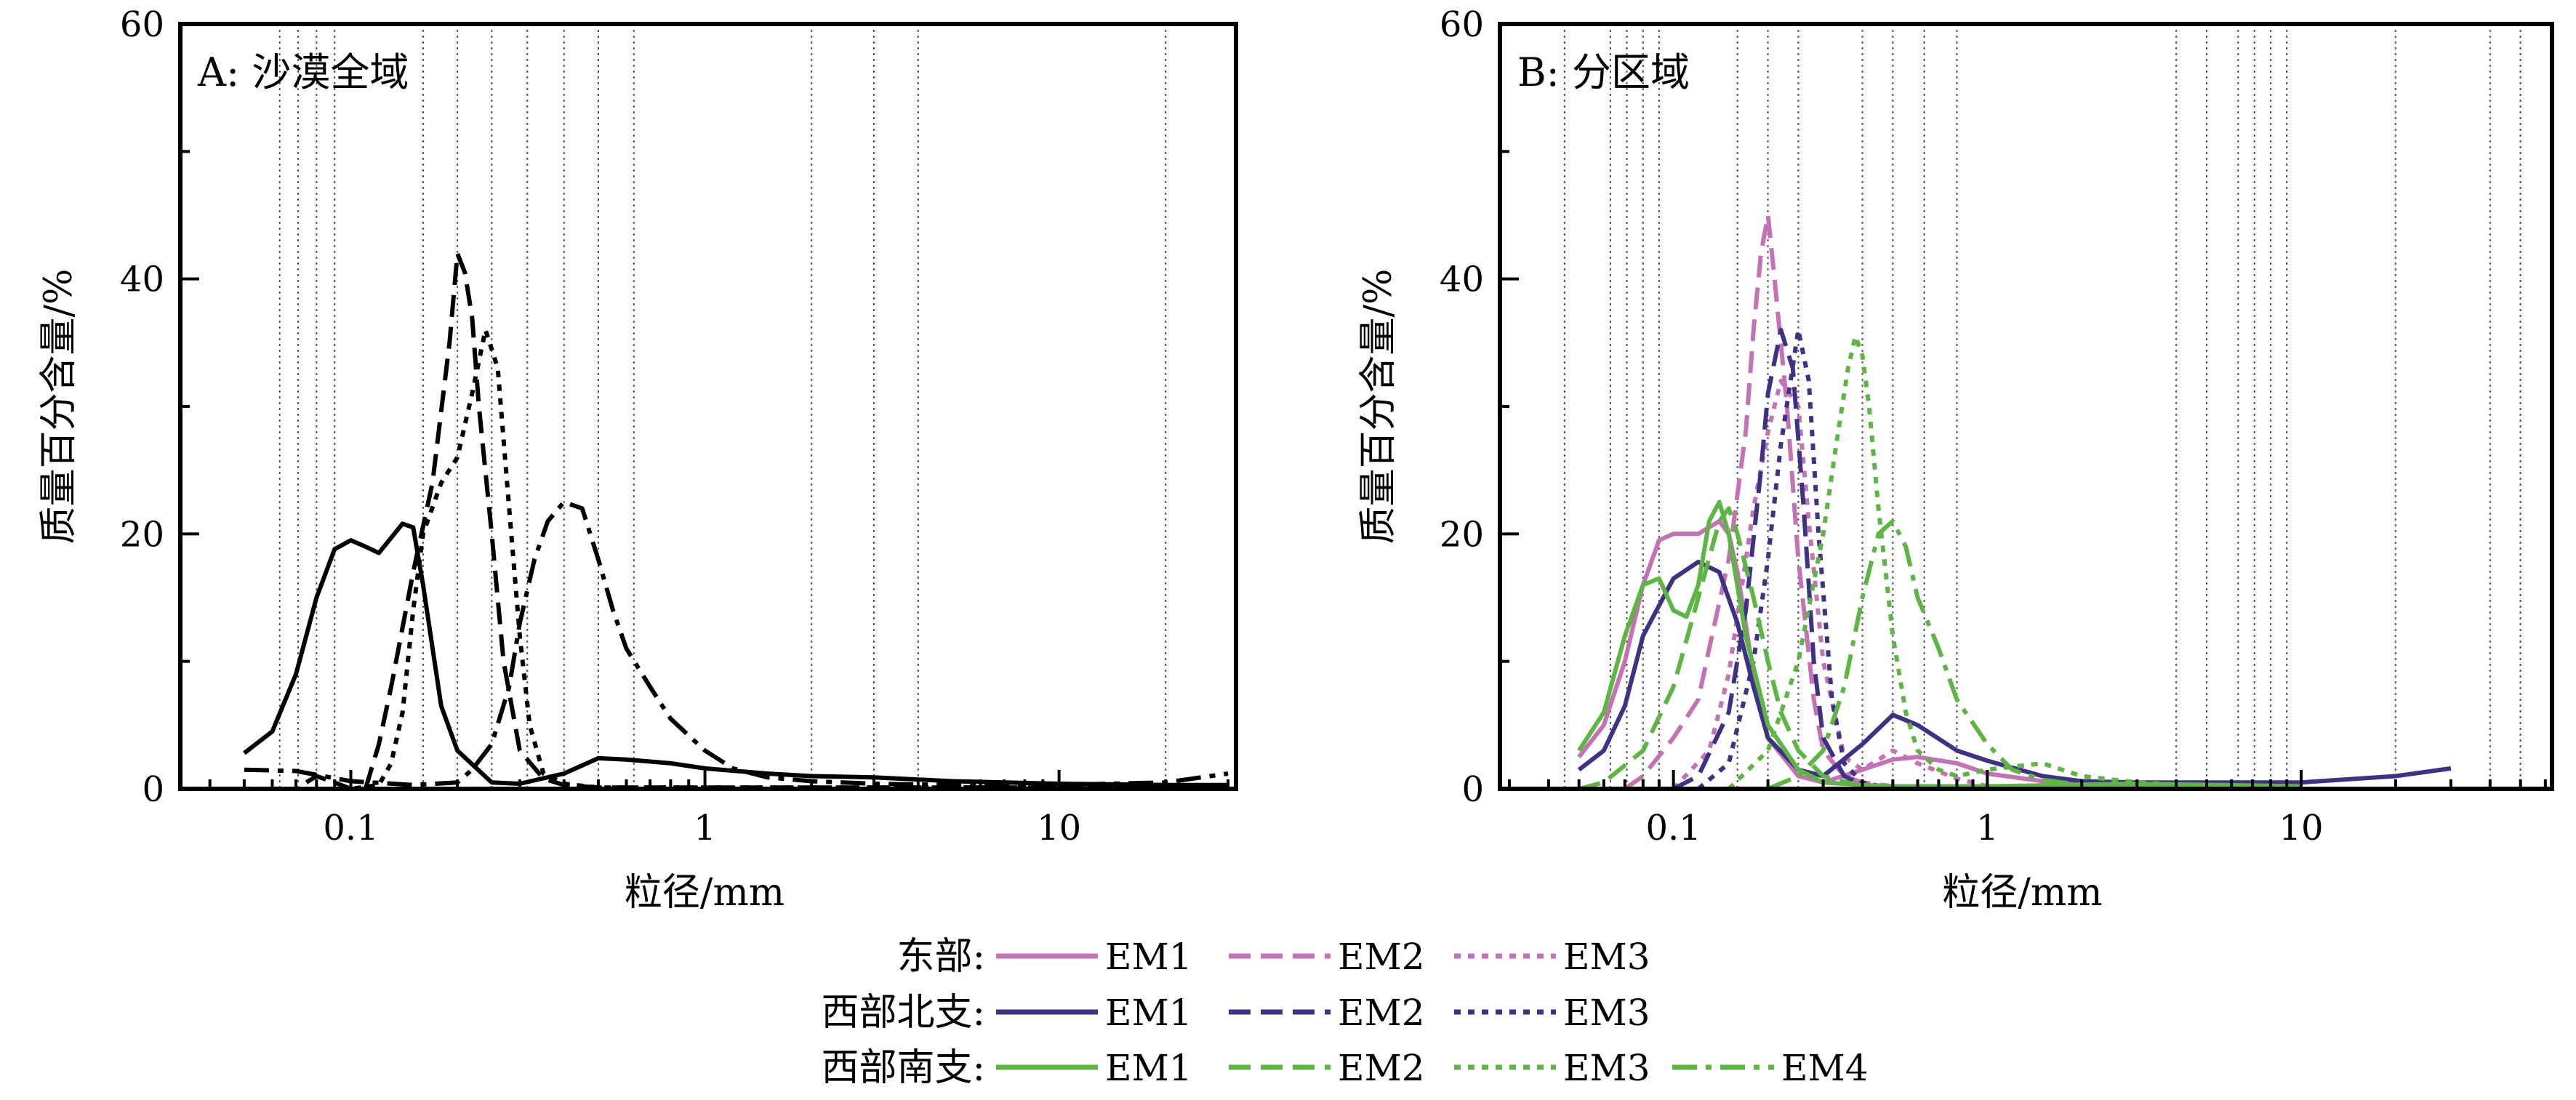 The height and width of the screenshot is (1100, 2576). What do you see at coordinates (903, 1013) in the screenshot?
I see `legend-group-label: 西部北支:` at bounding box center [903, 1013].